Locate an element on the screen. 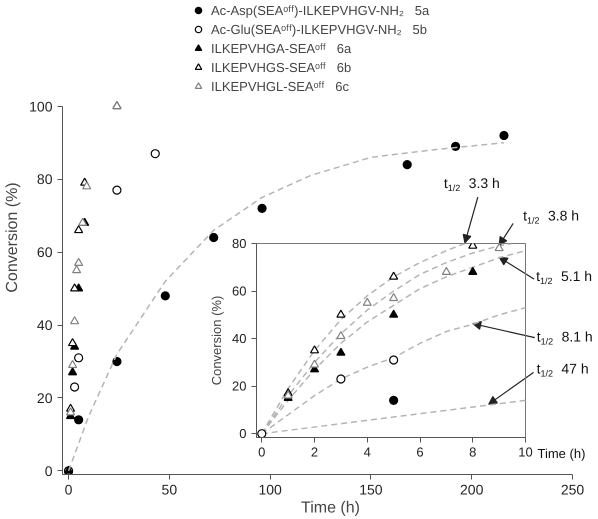 The height and width of the screenshot is (519, 598). x-tick-label: 50 is located at coordinates (170, 490).